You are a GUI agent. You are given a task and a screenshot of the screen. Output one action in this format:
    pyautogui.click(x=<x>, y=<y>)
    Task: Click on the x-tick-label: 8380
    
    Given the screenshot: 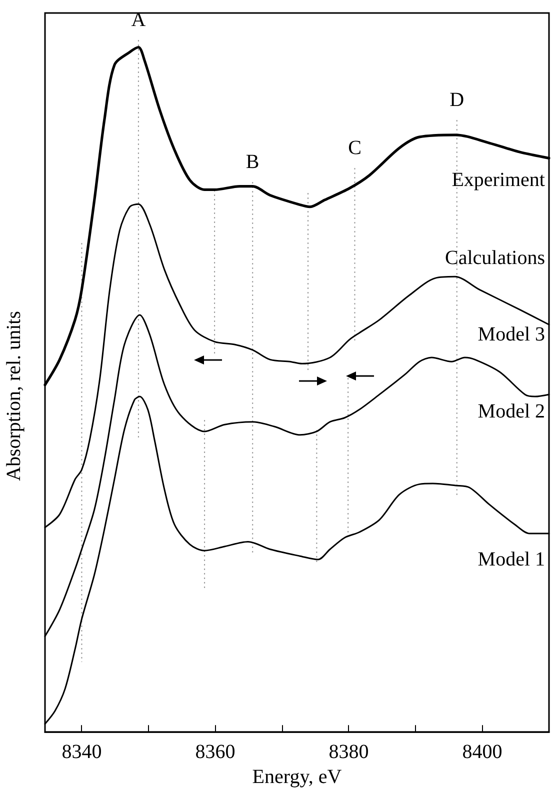 What is the action you would take?
    pyautogui.click(x=348, y=752)
    